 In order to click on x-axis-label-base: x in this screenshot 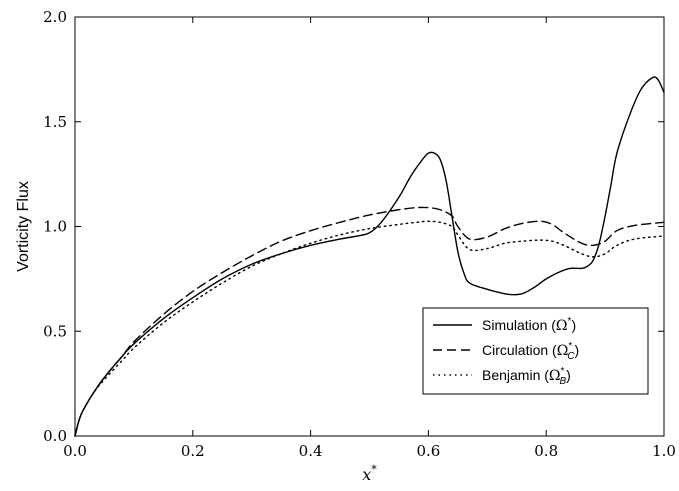, I will do `click(366, 474)`.